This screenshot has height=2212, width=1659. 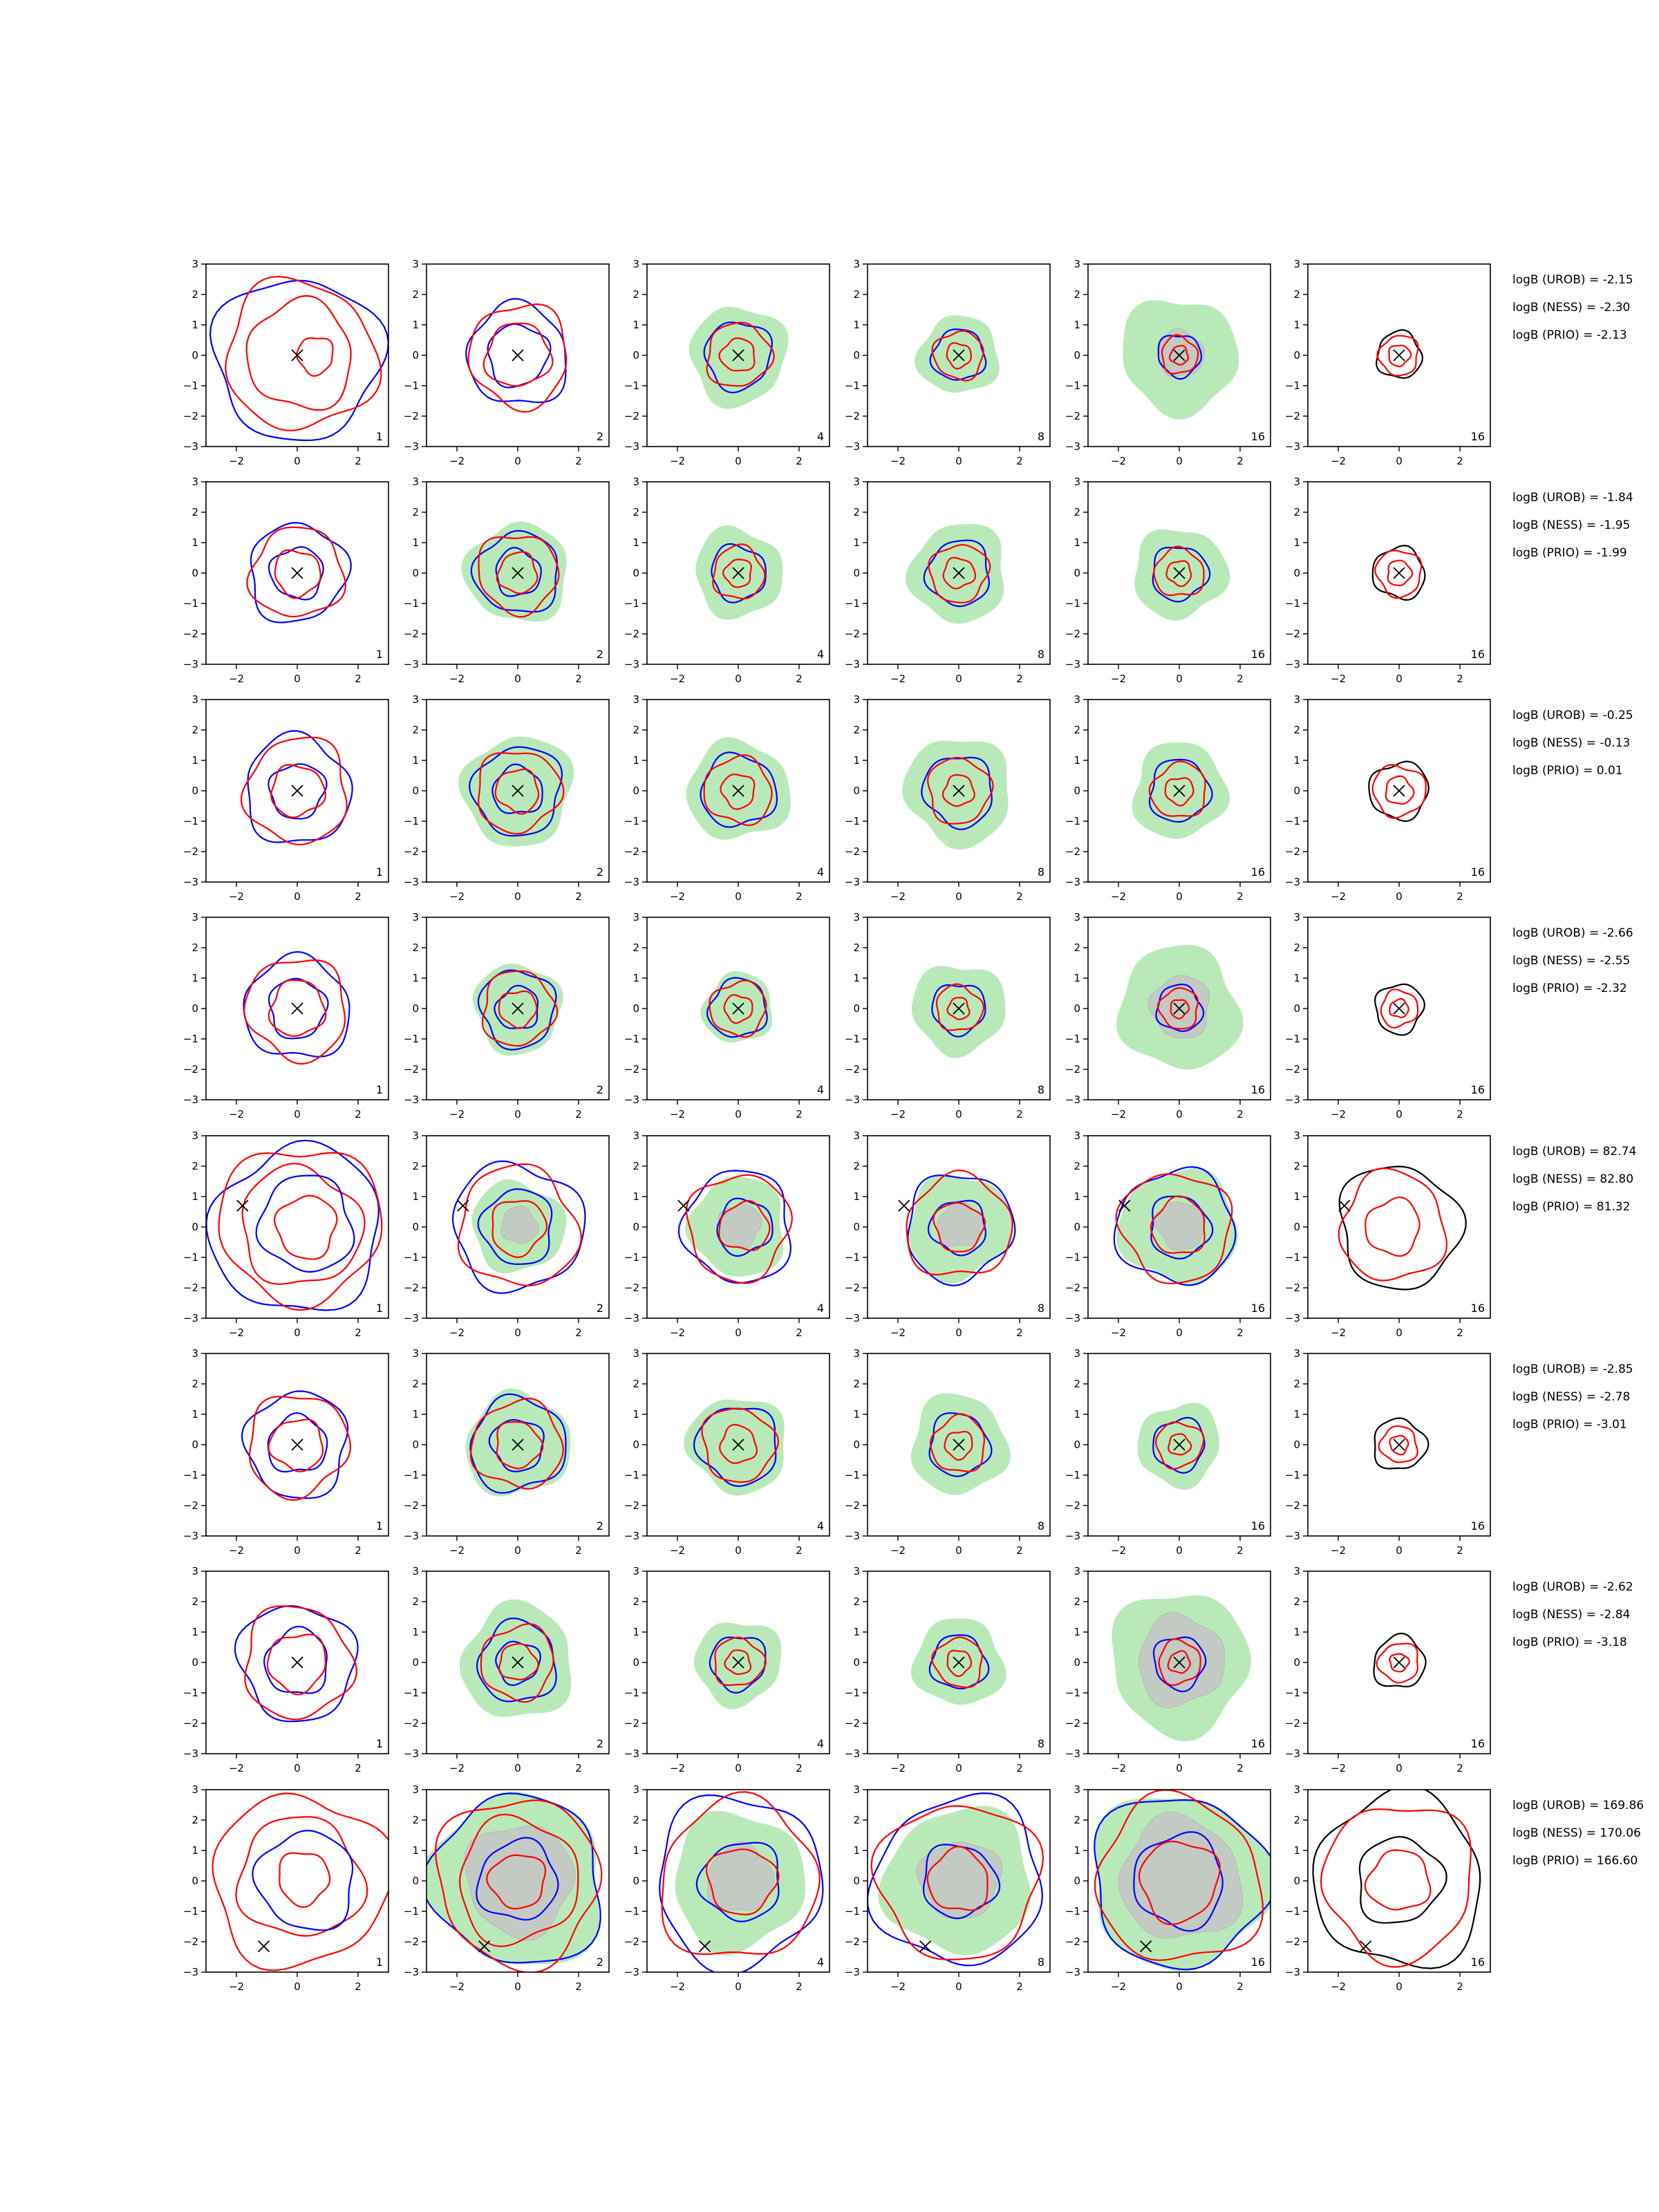 I want to click on logb-annotation: logB (UROB) = -2.85, so click(x=1572, y=1369).